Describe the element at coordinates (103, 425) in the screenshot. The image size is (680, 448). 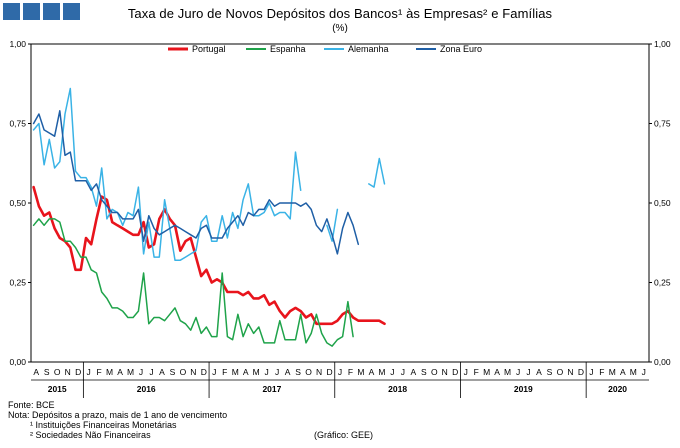
I see `footnote-1: ¹ Instituições Financeiras Monetárias` at that location.